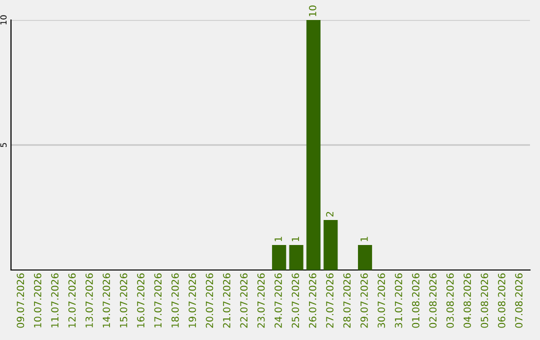 This screenshot has width=540, height=340. What do you see at coordinates (382, 300) in the screenshot?
I see `x-tick-label: 30.07.2026` at bounding box center [382, 300].